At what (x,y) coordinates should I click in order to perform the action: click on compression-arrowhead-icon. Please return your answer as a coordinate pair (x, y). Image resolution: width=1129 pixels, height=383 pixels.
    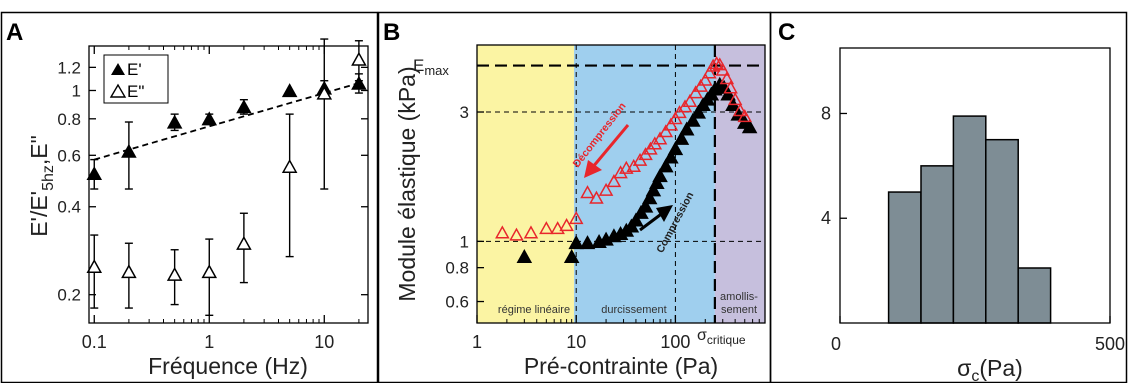
    Looking at the image, I should click on (664, 213).